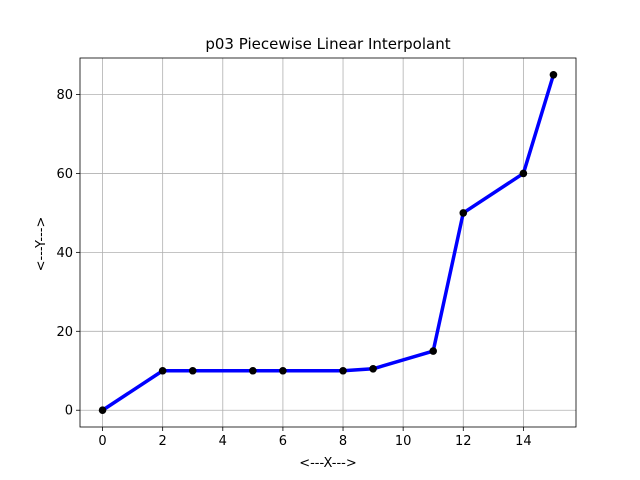 The image size is (640, 480). I want to click on y-tick-label: 60, so click(64, 174).